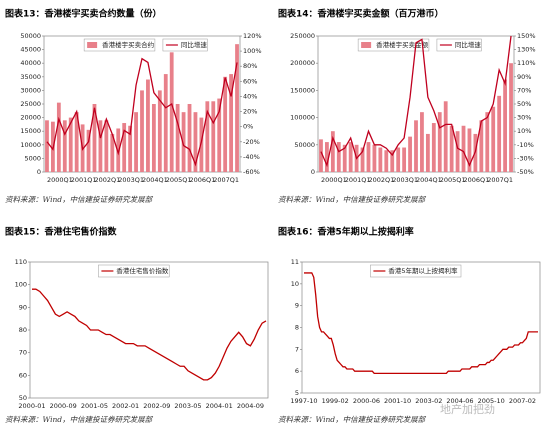  What do you see at coordinates (335, 401) in the screenshot?
I see `x-tick-label: 1999-02` at bounding box center [335, 401].